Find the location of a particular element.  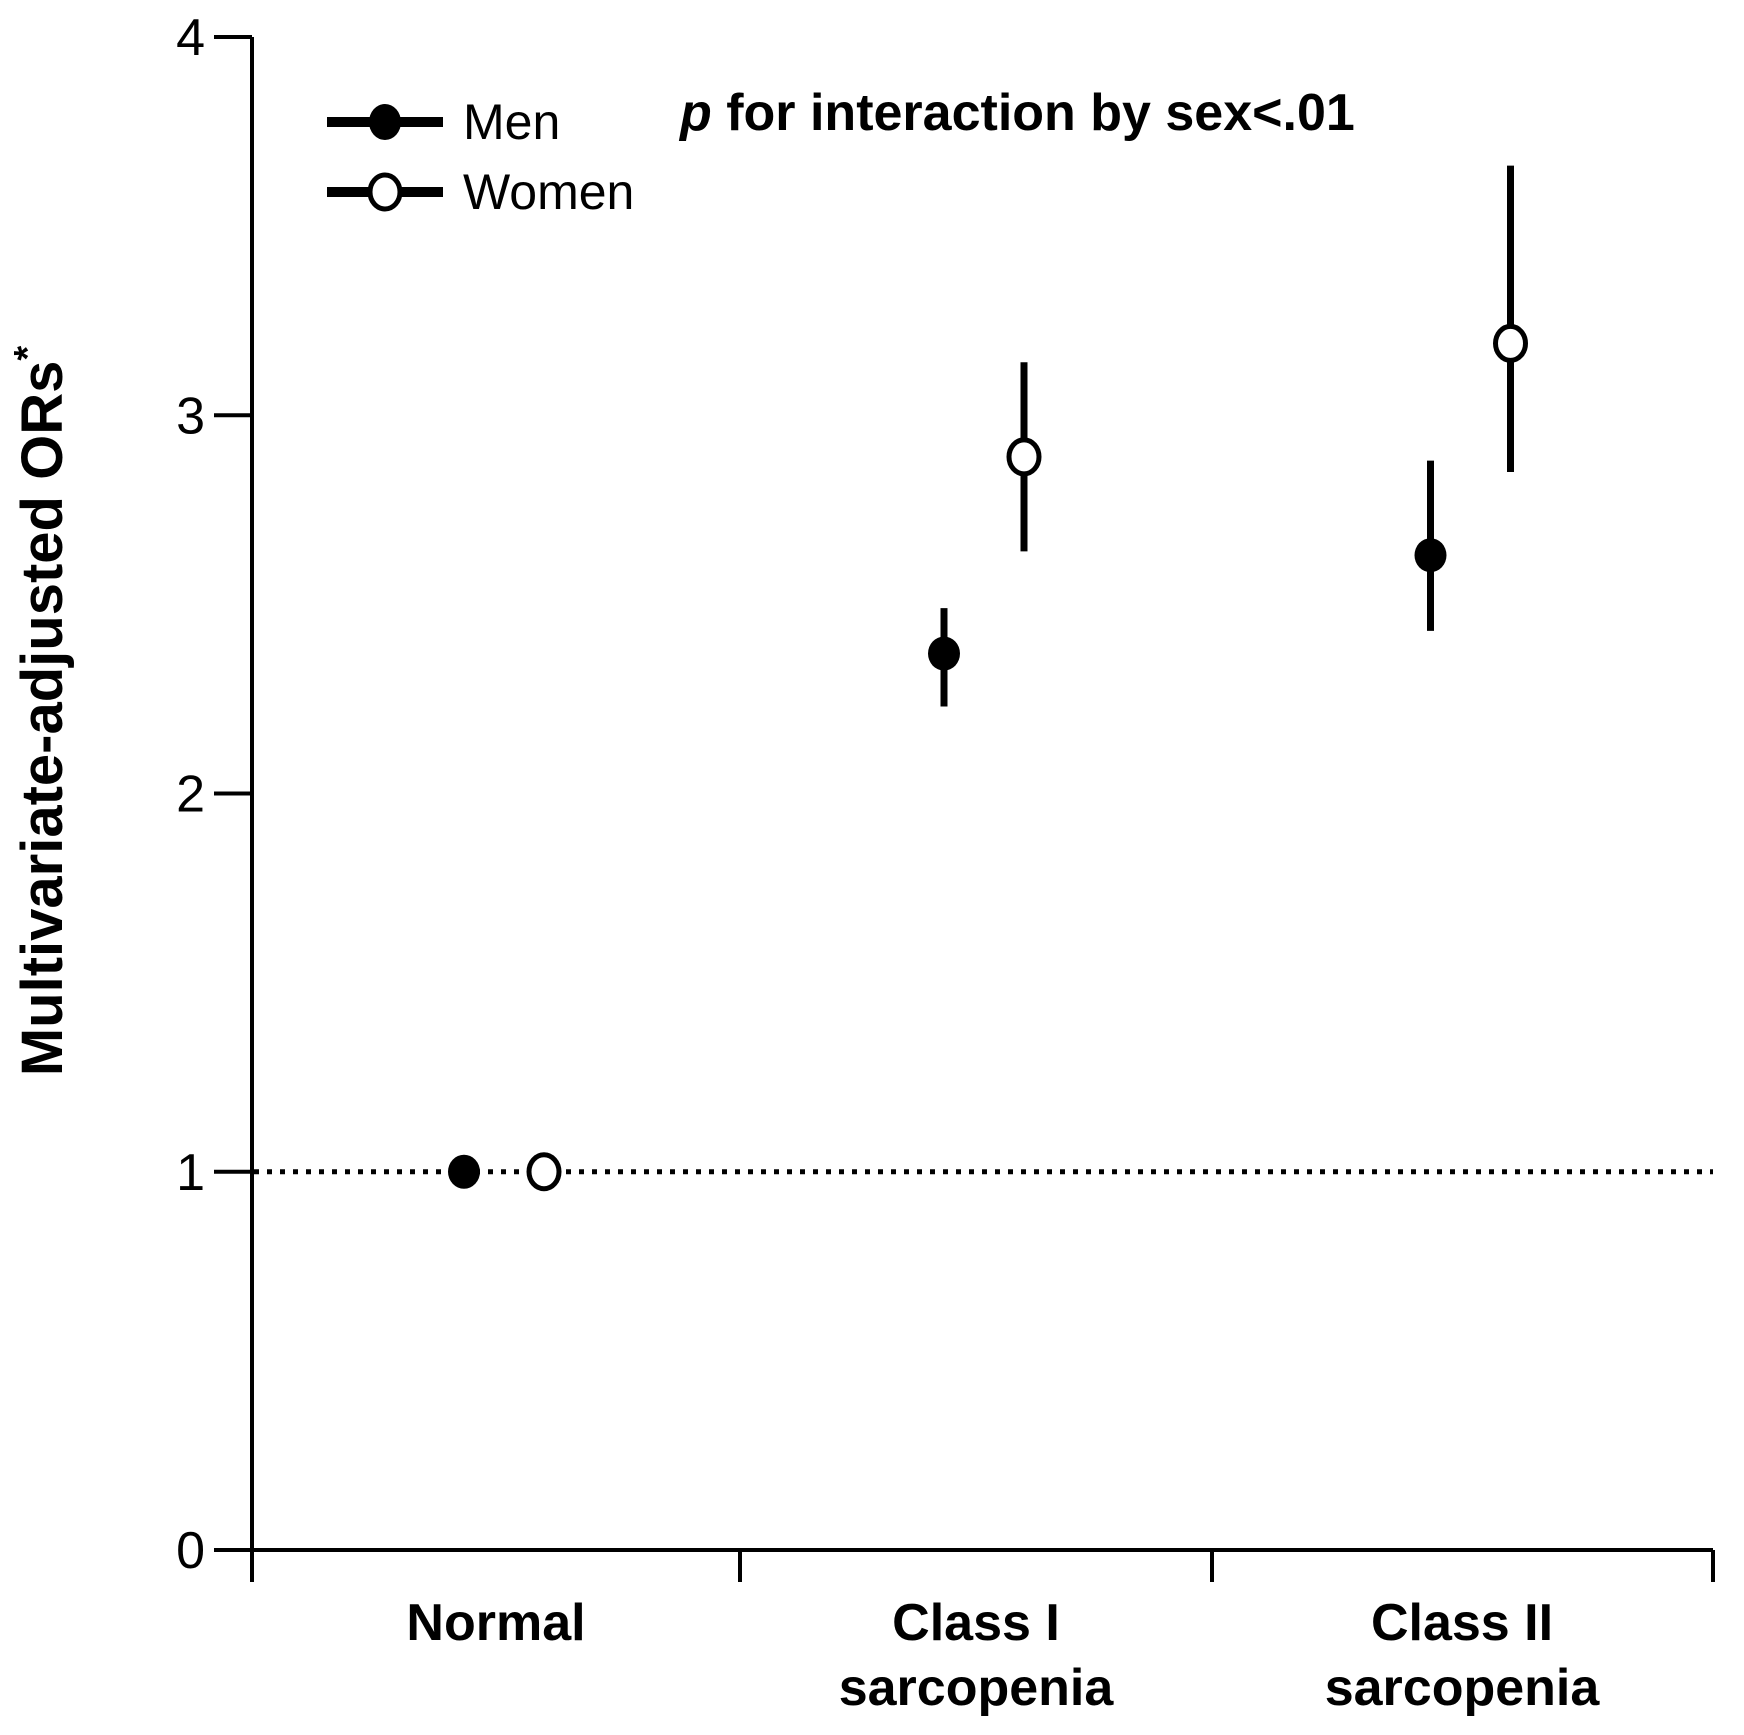

point-women-2-open-circle is located at coordinates (1510, 343).